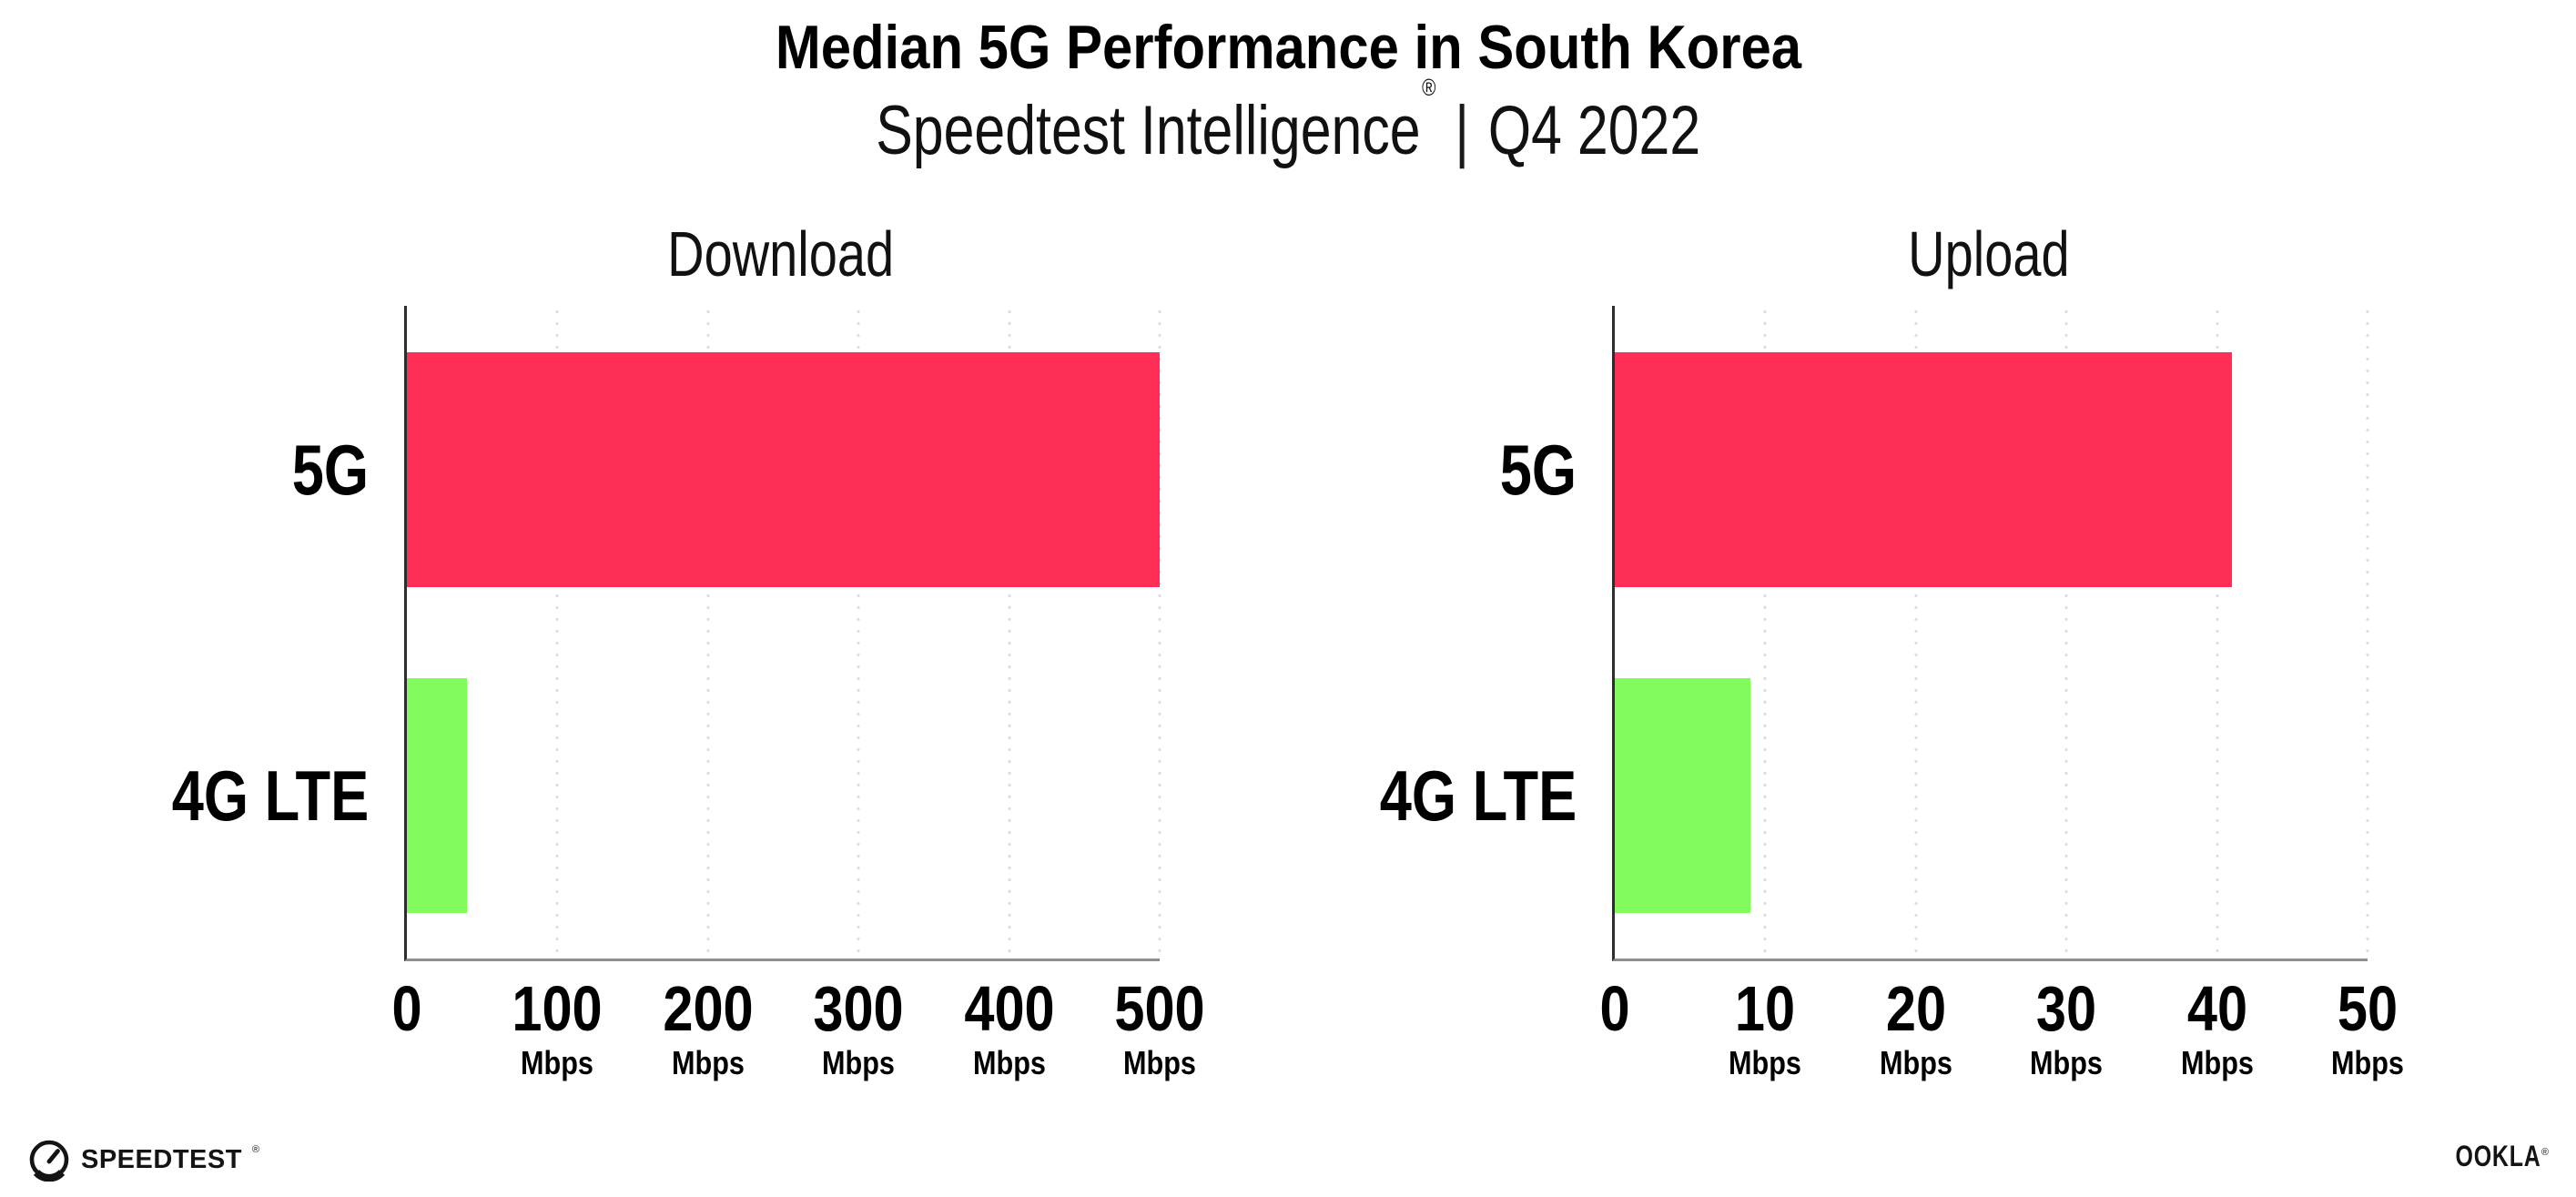 The image size is (2576, 1197). What do you see at coordinates (255, 1150) in the screenshot?
I see `speedtest-registered-mark: ®` at bounding box center [255, 1150].